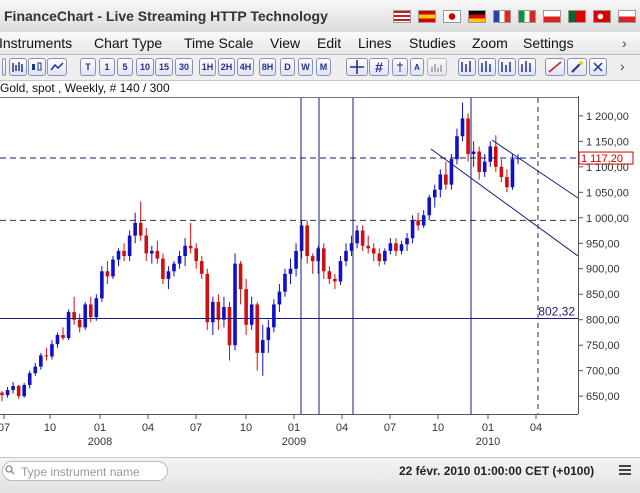 The width and height of the screenshot is (640, 493). What do you see at coordinates (502, 16) in the screenshot?
I see `fr-flag-icon` at bounding box center [502, 16].